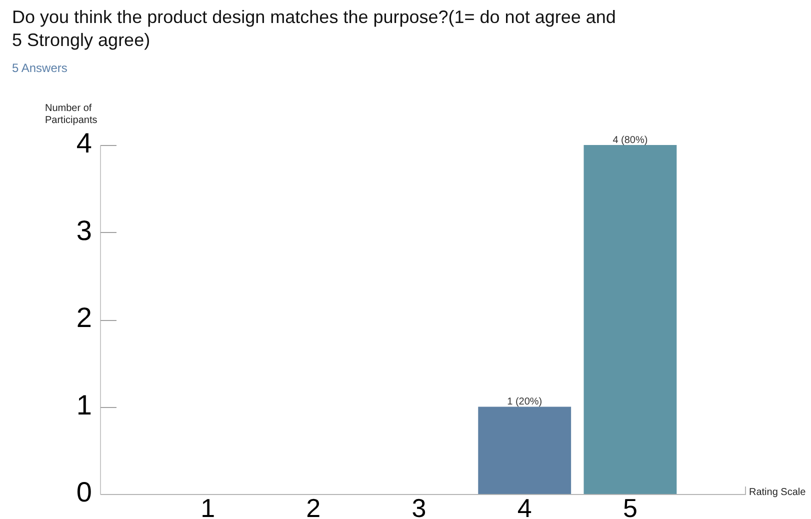 Image resolution: width=811 pixels, height=519 pixels. I want to click on chart-subtitle: 5 Answers, so click(40, 68).